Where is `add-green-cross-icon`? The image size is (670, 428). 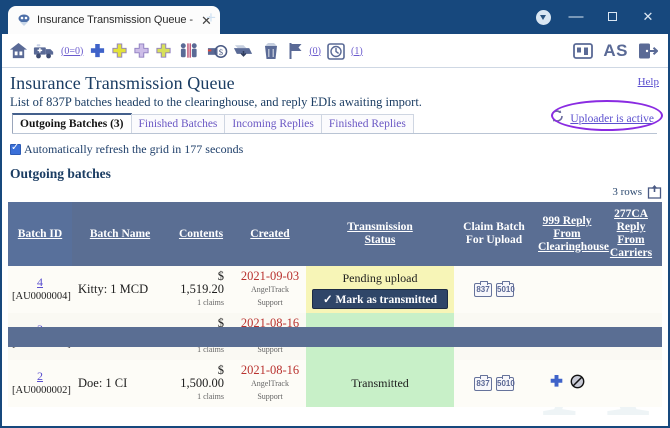 add-green-cross-icon is located at coordinates (163, 51).